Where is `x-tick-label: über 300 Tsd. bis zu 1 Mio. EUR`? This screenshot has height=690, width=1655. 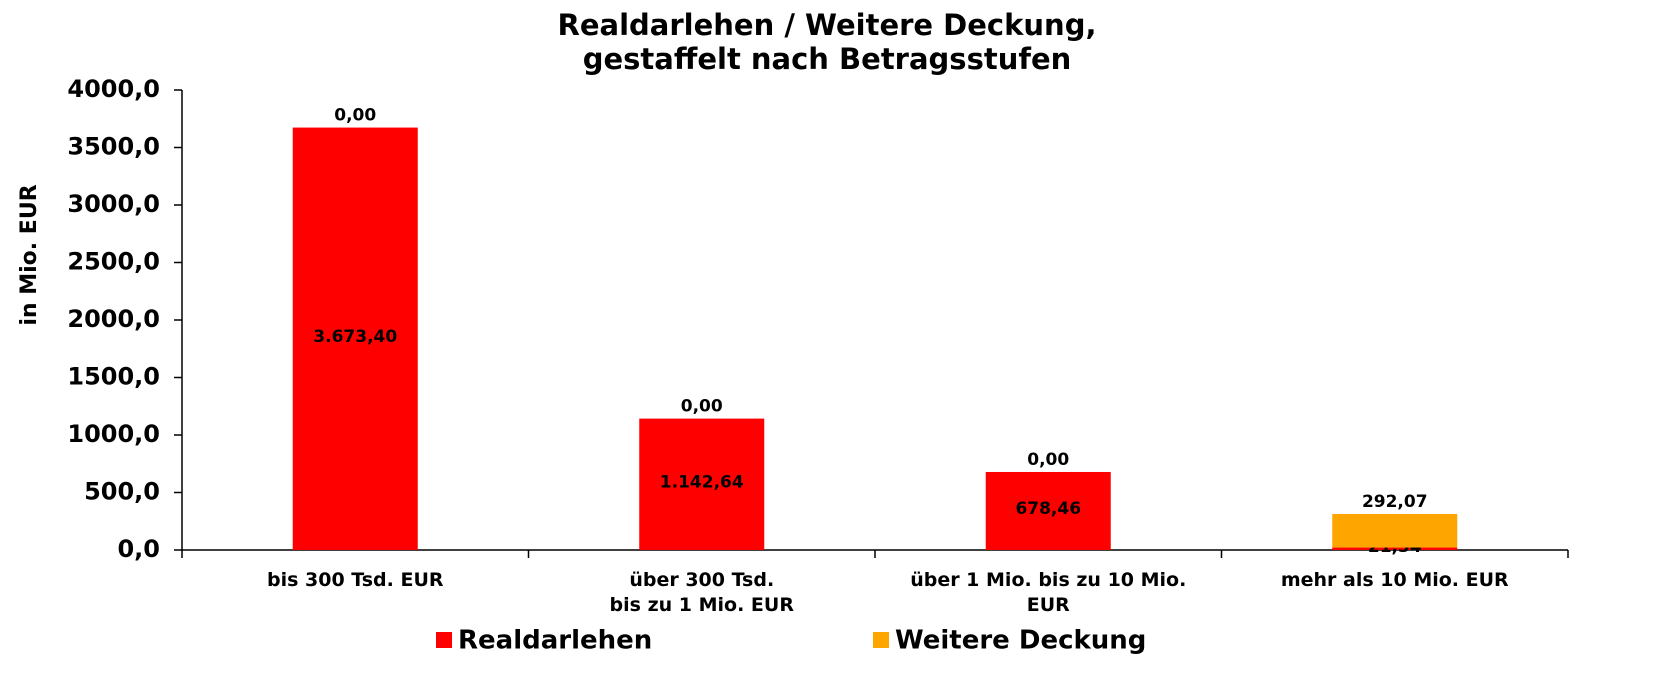
x-tick-label: über 300 Tsd. bis zu 1 Mio. EUR is located at coordinates (701, 592).